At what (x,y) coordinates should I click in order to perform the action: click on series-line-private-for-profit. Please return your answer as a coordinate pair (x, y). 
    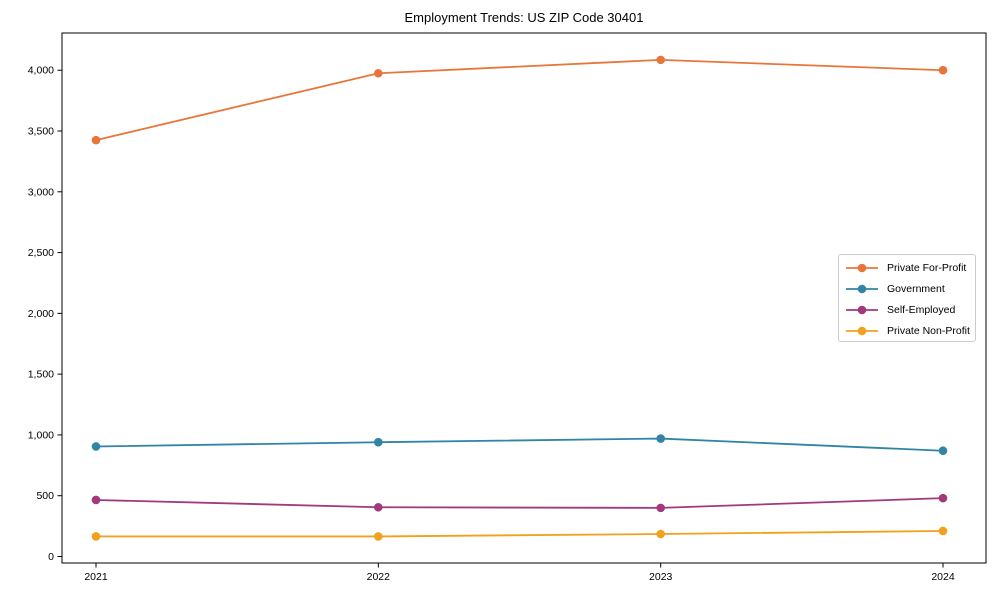
    Looking at the image, I should click on (519, 99).